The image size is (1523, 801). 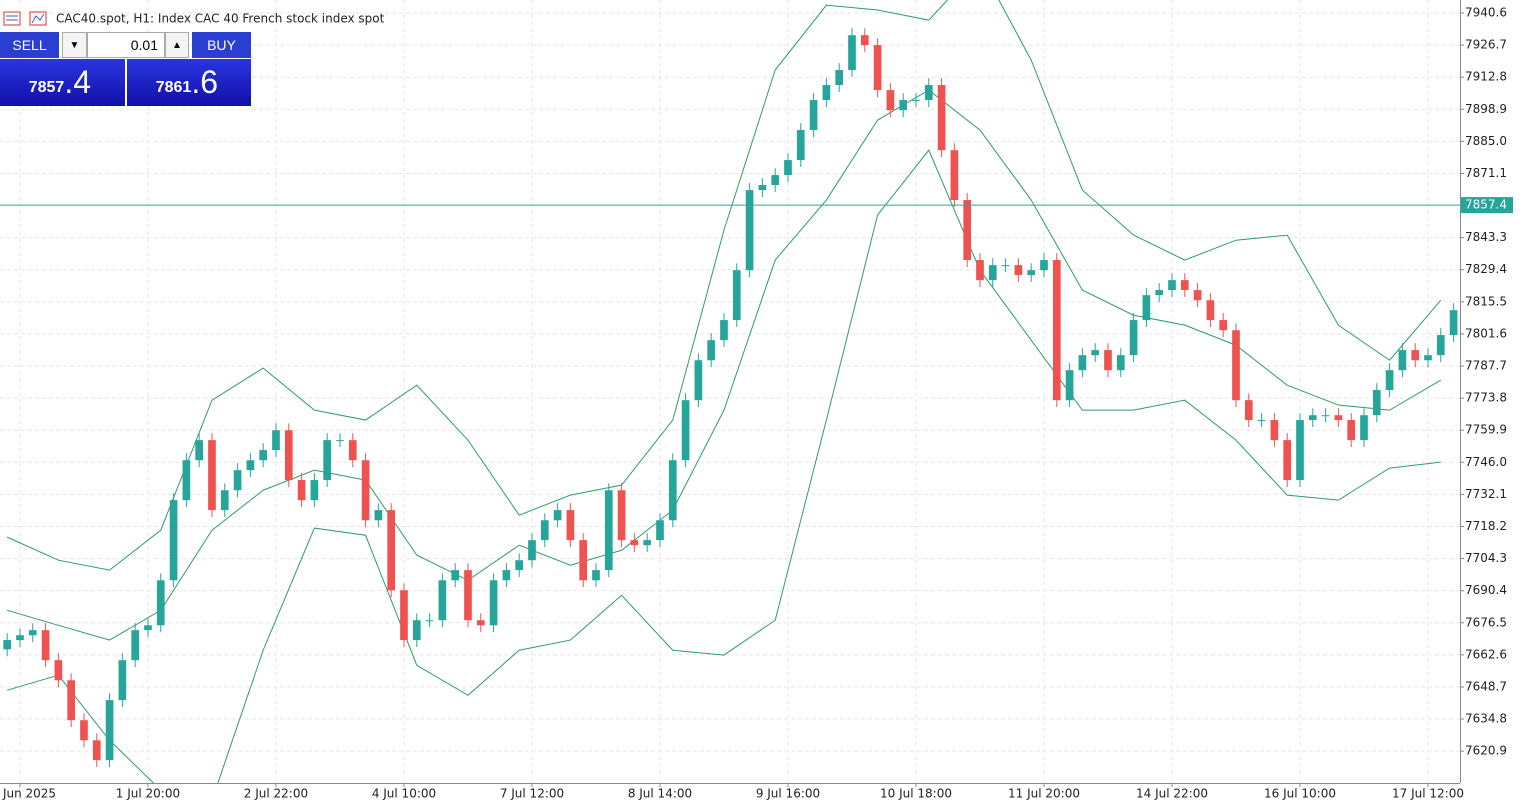 I want to click on price-tag-label: 7857.4, so click(x=1486, y=205).